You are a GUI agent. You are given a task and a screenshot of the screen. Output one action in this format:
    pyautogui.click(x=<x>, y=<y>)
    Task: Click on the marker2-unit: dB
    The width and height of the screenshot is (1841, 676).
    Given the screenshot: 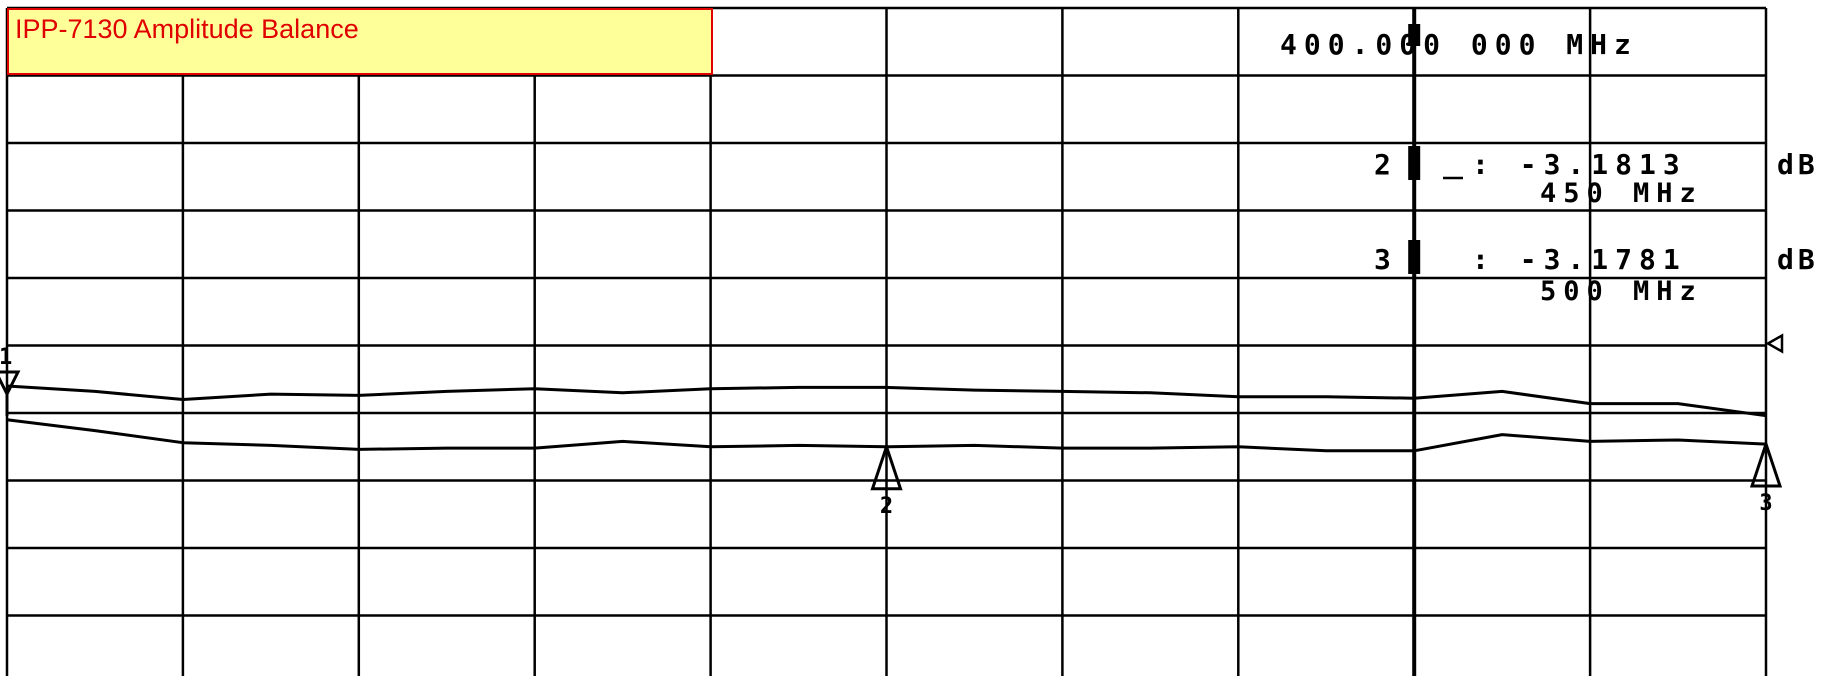 What is the action you would take?
    pyautogui.click(x=1798, y=164)
    